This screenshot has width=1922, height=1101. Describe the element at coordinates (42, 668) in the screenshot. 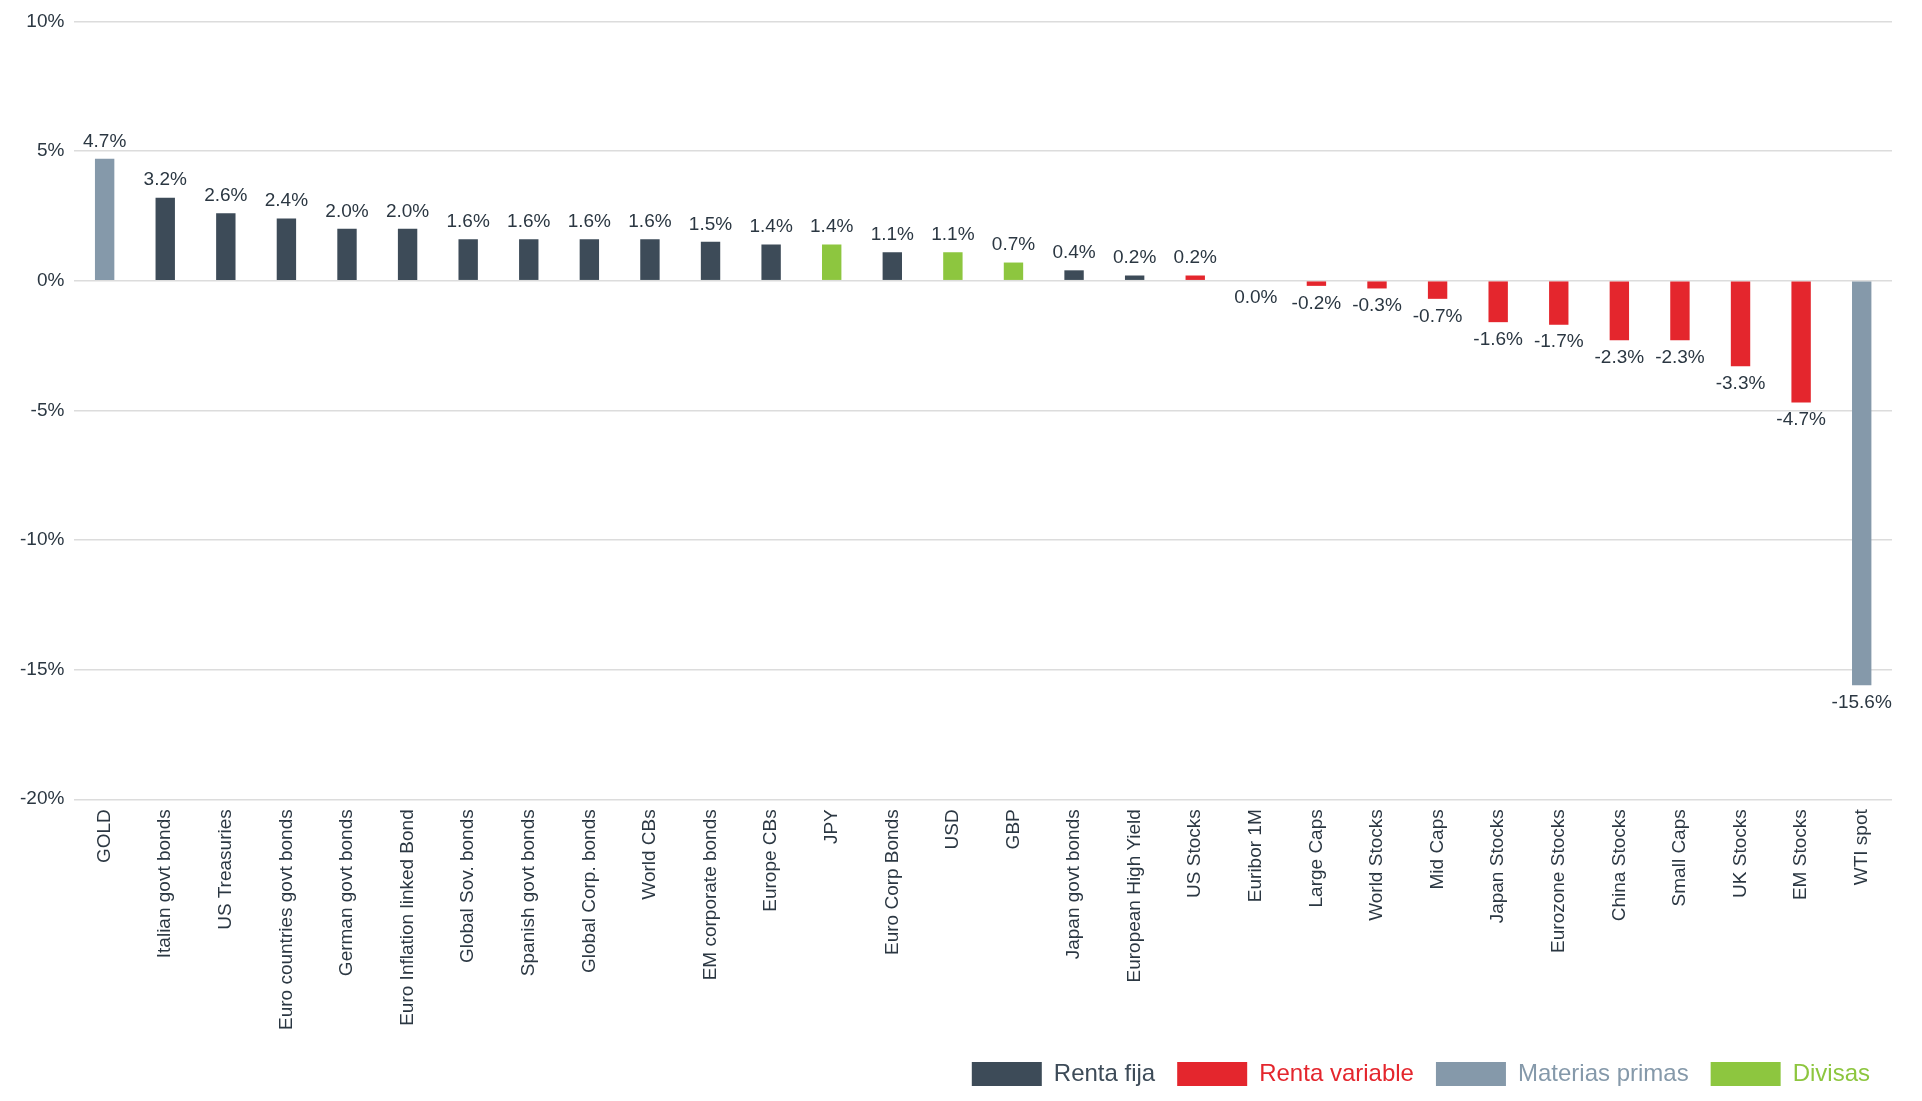

I see `y-tick-label: -15%` at that location.